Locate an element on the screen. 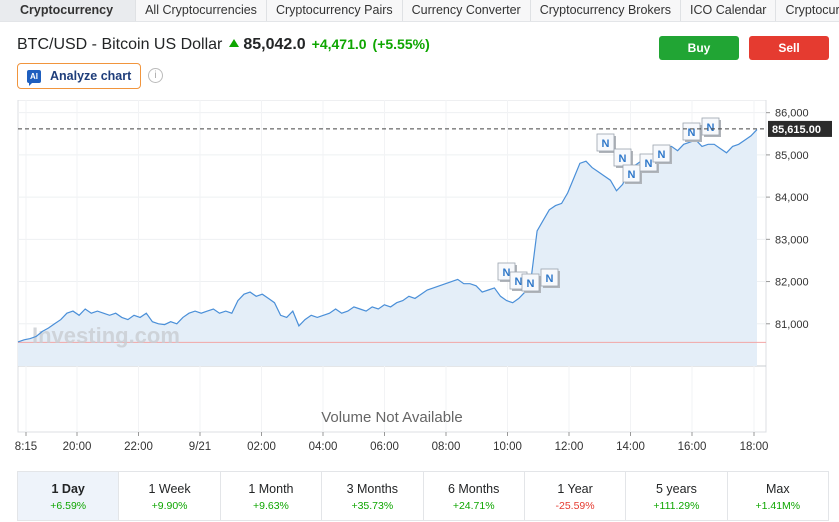  x-tick-label: 06:00 is located at coordinates (384, 447).